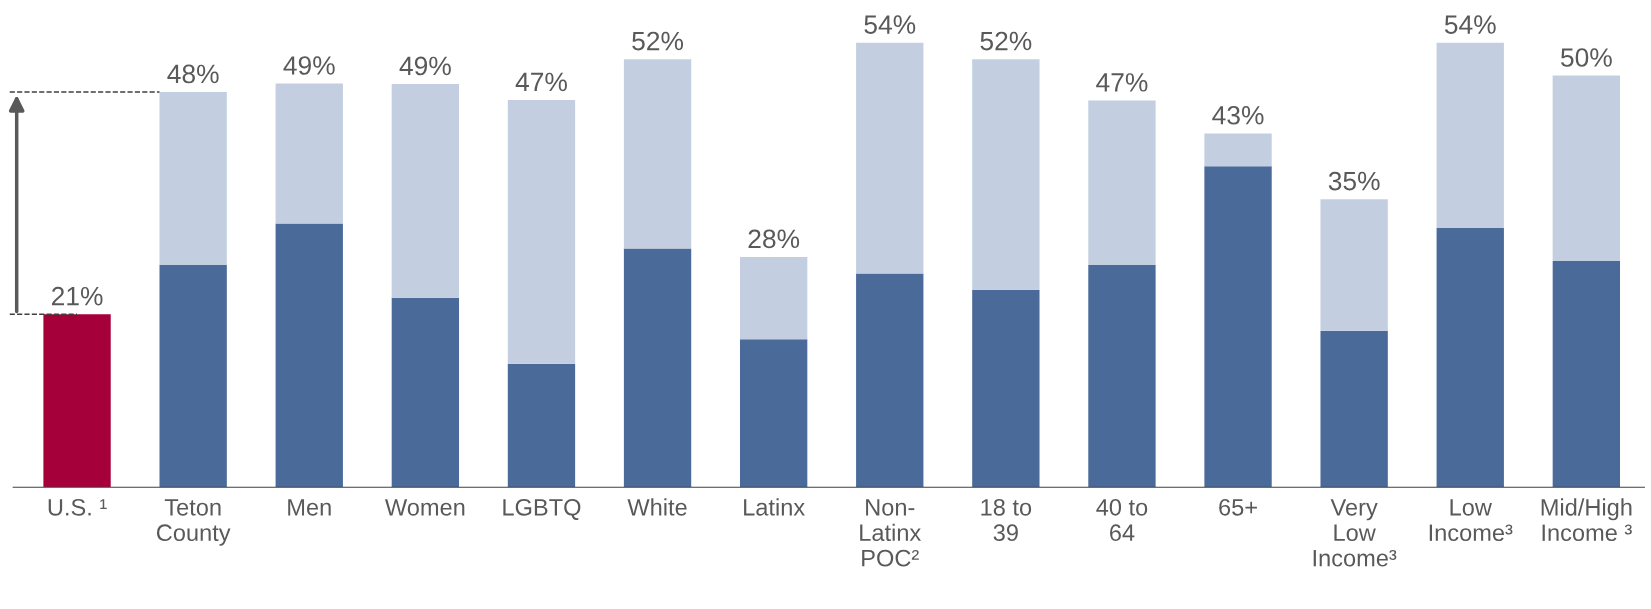 The image size is (1651, 609). What do you see at coordinates (309, 507) in the screenshot?
I see `x-tick-label: Men` at bounding box center [309, 507].